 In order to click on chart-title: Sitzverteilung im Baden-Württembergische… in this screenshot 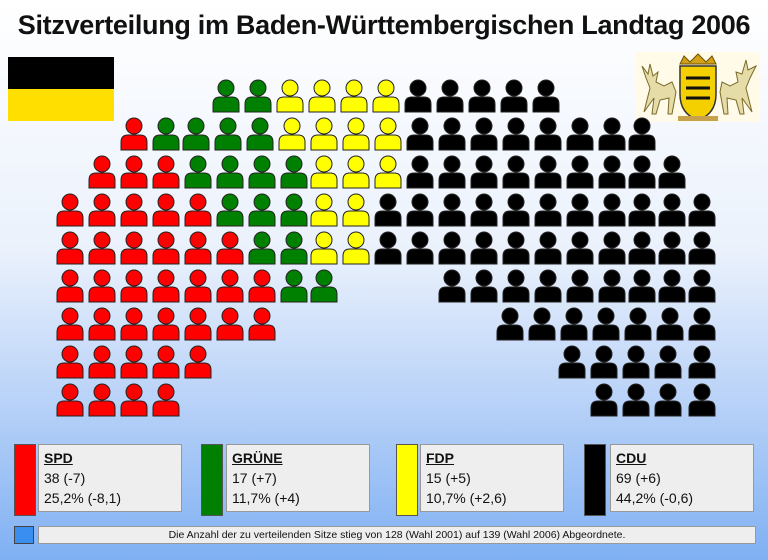, I will do `click(384, 25)`.